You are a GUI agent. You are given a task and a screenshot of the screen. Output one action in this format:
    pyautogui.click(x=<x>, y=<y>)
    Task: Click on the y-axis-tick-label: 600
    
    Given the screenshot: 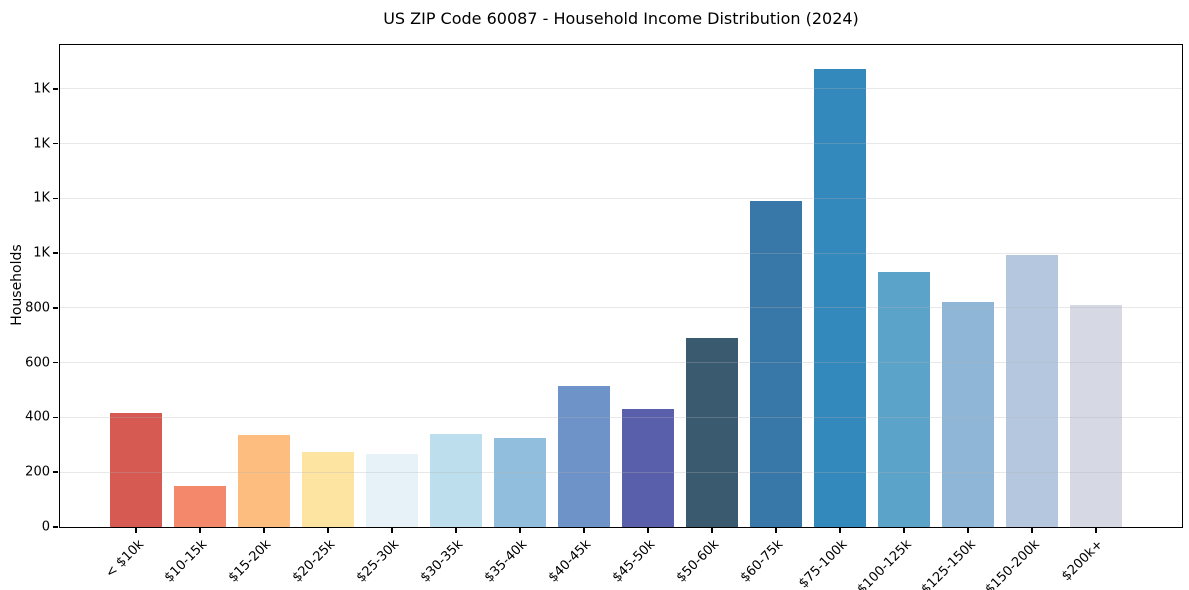 What is the action you would take?
    pyautogui.click(x=37, y=363)
    